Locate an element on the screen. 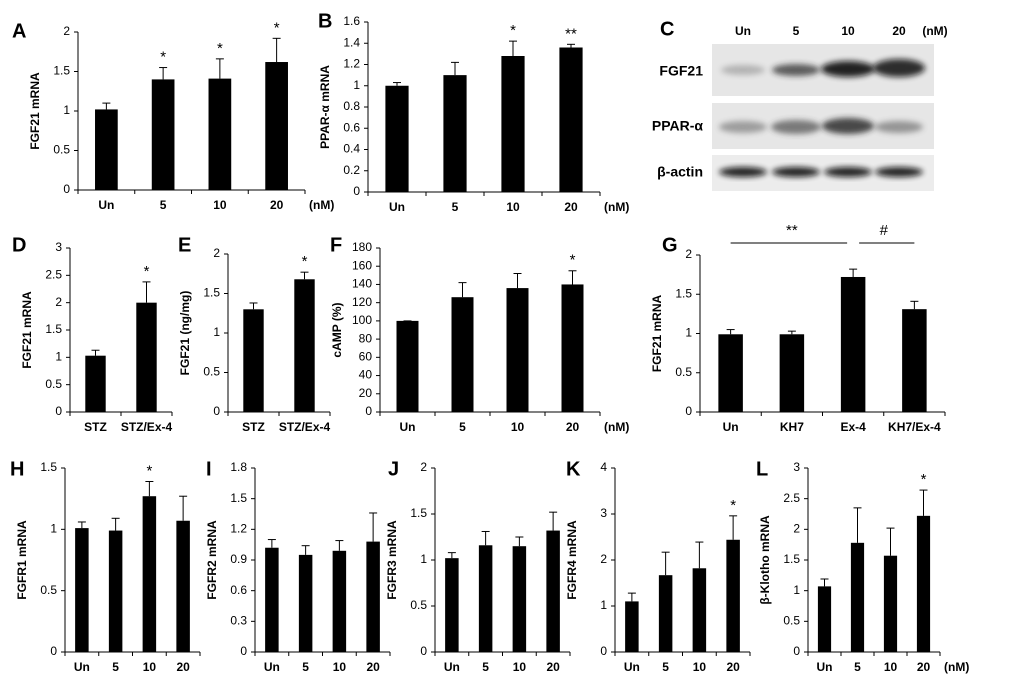 The width and height of the screenshot is (1017, 679). y-tick-label: 0.3 is located at coordinates (238, 621).